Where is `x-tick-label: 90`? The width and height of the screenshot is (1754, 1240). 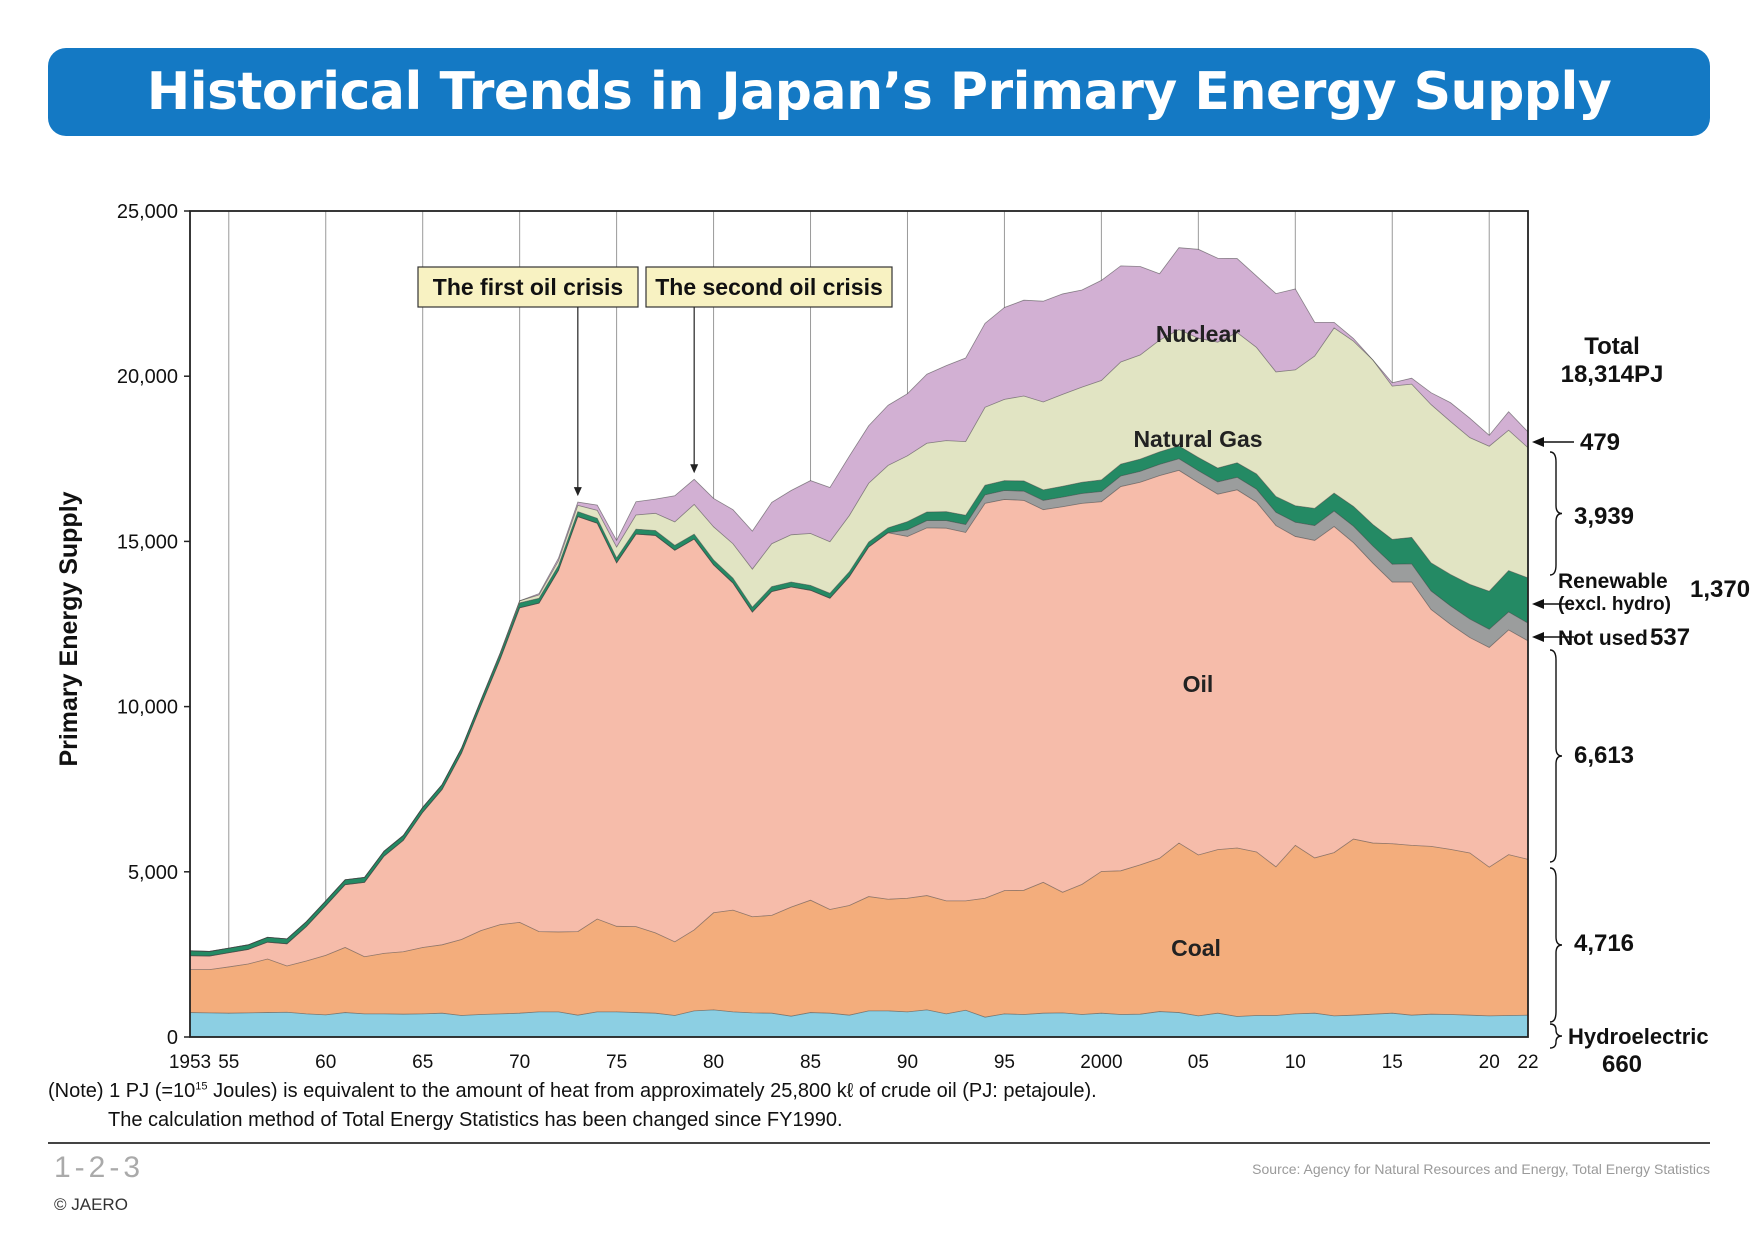 x-tick-label: 90 is located at coordinates (907, 1062).